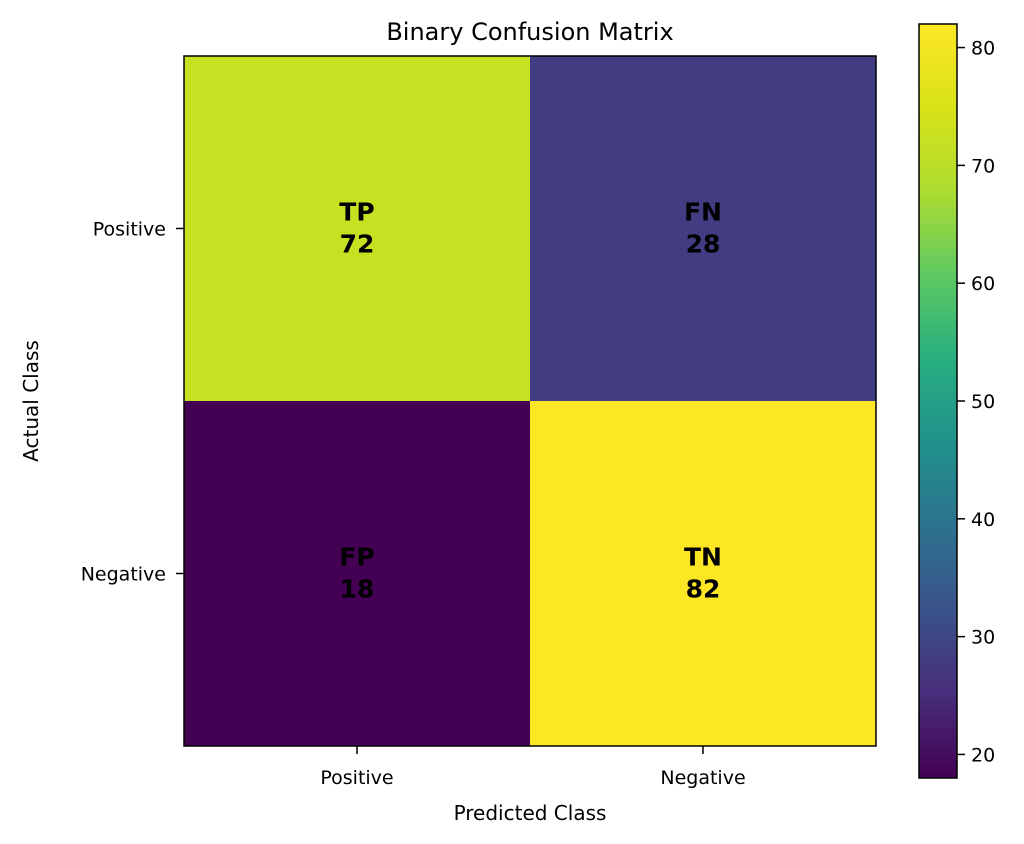  Describe the element at coordinates (703, 557) in the screenshot. I see `cell-label: TN` at that location.